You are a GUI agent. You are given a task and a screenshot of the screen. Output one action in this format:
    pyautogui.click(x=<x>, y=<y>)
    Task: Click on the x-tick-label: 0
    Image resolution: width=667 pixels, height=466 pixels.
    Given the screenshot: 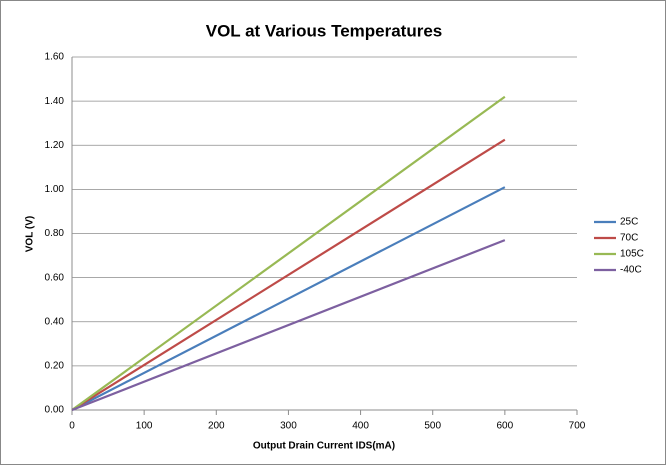 What is the action you would take?
    pyautogui.click(x=72, y=426)
    